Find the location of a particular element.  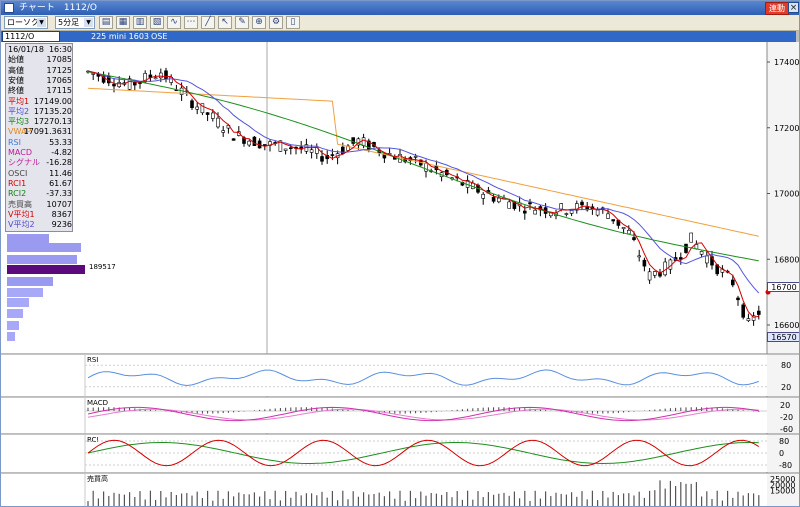

rsi-axis is located at coordinates (783, 375).